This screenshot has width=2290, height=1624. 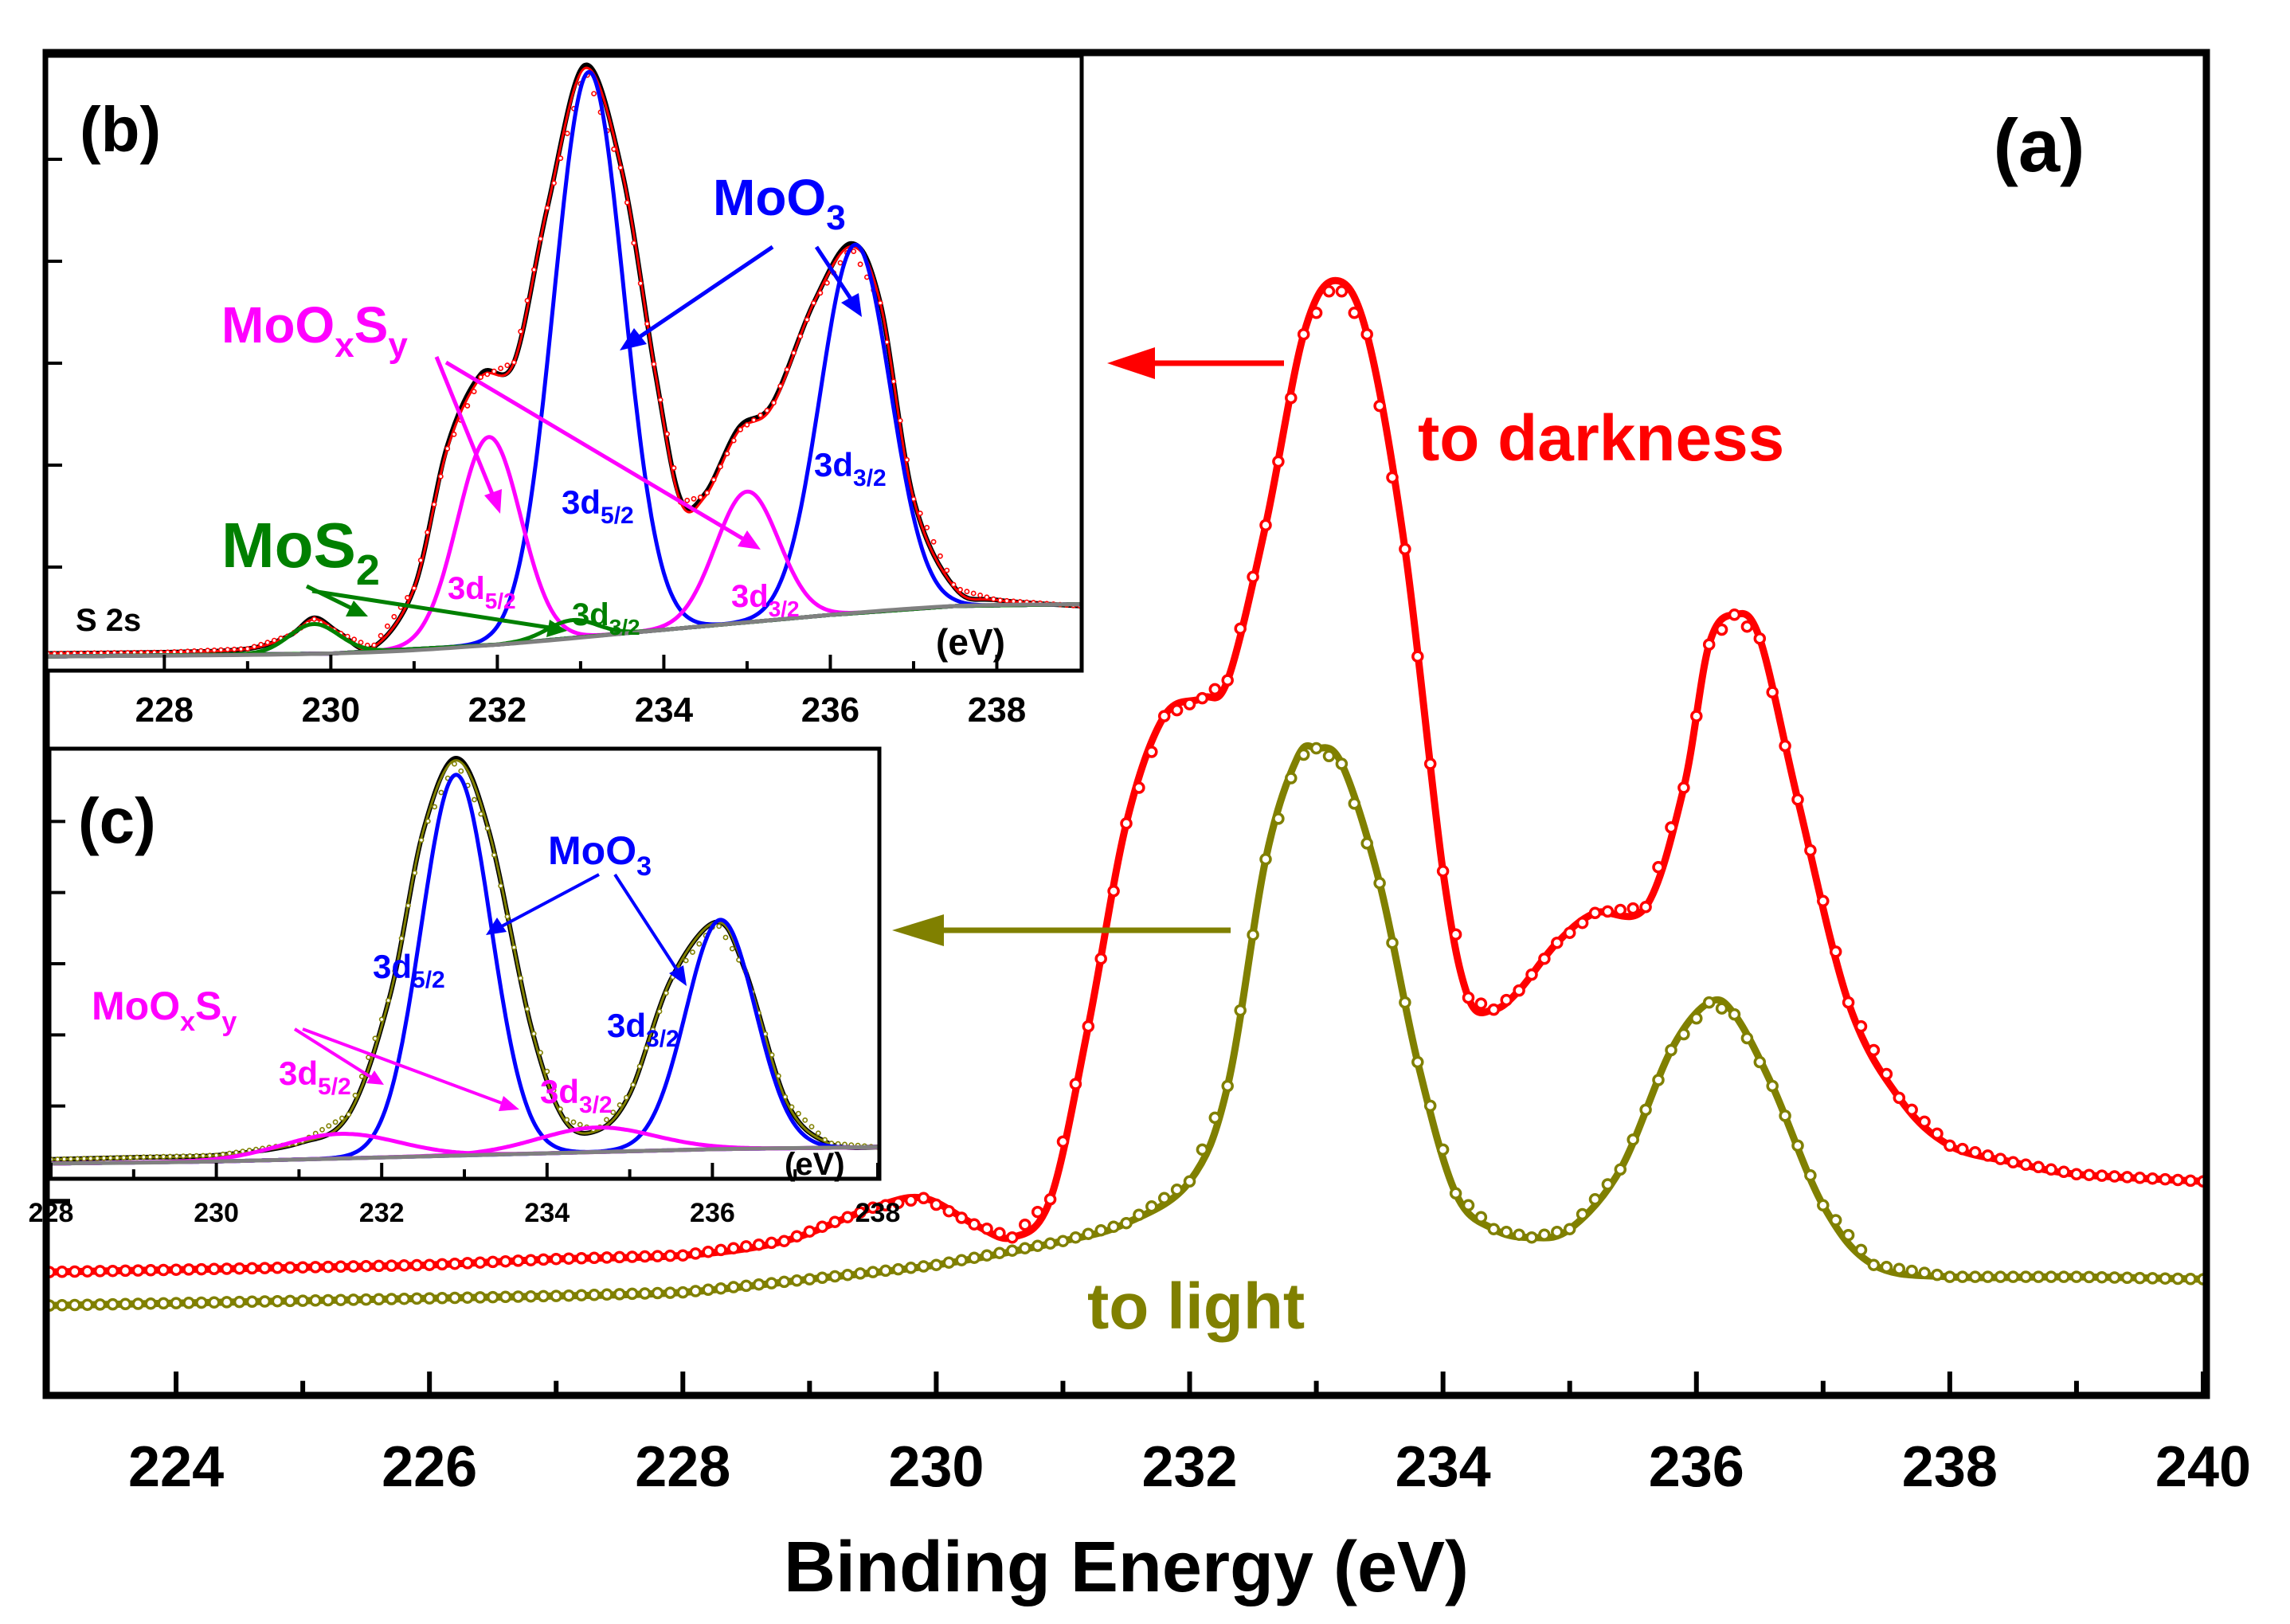 What do you see at coordinates (815, 1164) in the screenshot?
I see `inset-c-unit-label: (eV)` at bounding box center [815, 1164].